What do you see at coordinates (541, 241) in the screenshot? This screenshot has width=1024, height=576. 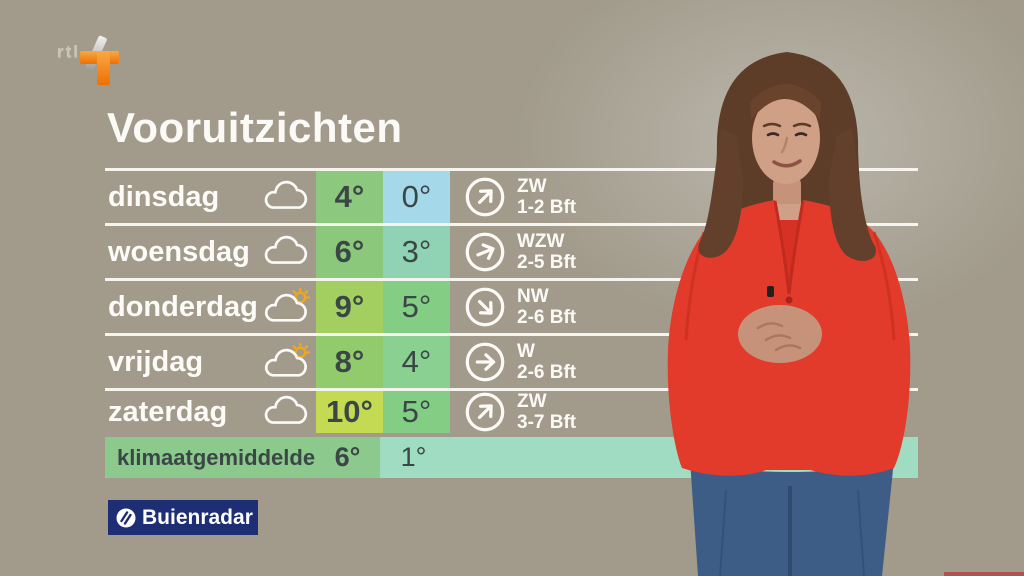 I see `wind-direction: WZW` at bounding box center [541, 241].